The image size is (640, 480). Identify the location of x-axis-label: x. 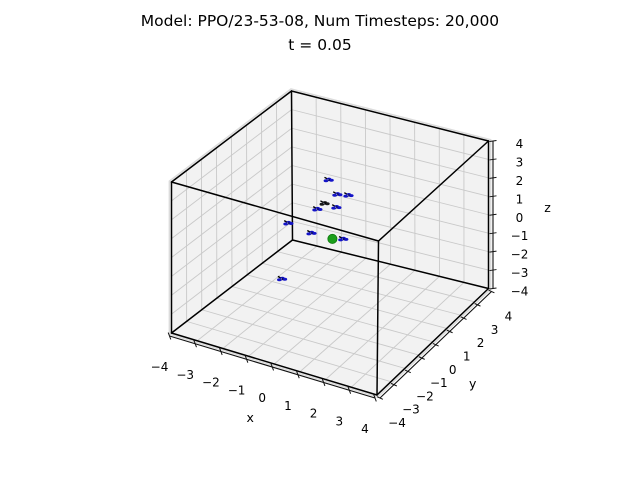
(250, 417).